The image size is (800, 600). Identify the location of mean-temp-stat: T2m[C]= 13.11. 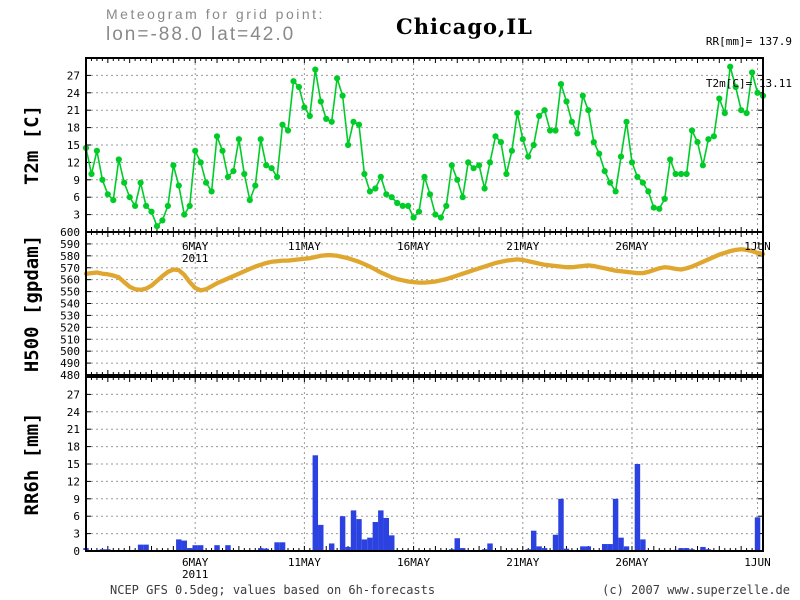
(748, 83).